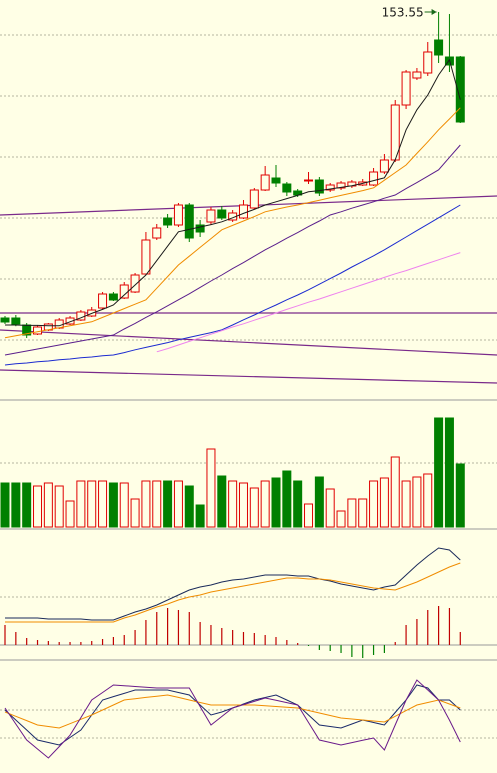 Image resolution: width=497 pixels, height=773 pixels. Describe the element at coordinates (308, 302) in the screenshot. I see `moving-average-line` at that location.